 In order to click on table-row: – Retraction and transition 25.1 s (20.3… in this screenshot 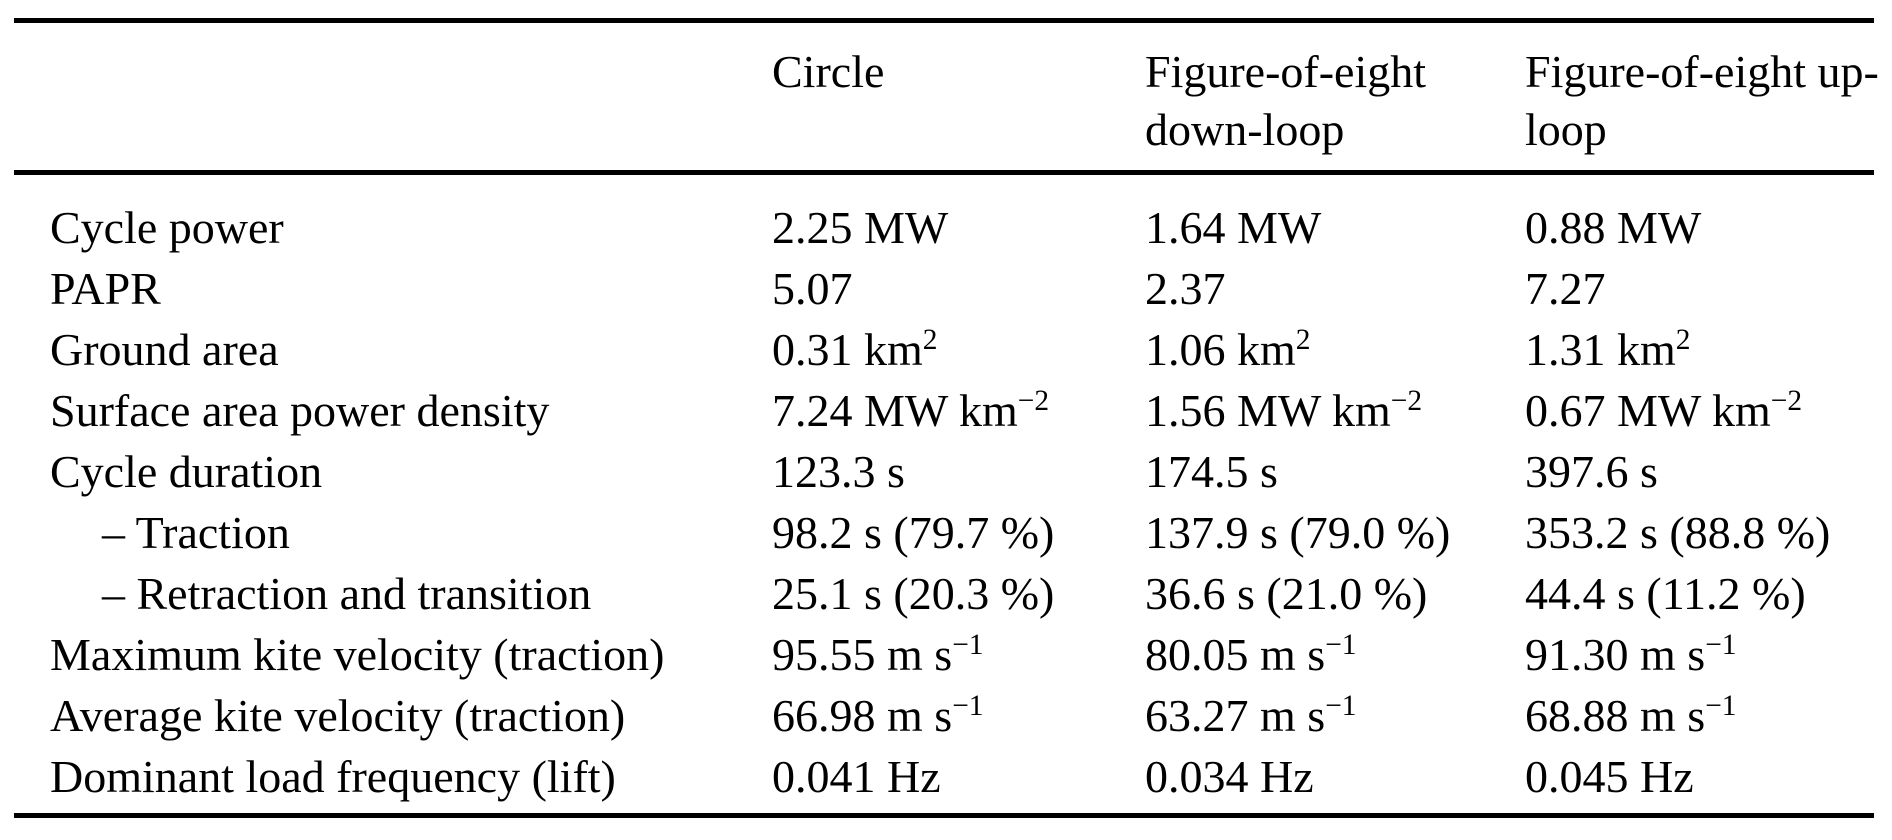, I will do `click(971, 593)`.